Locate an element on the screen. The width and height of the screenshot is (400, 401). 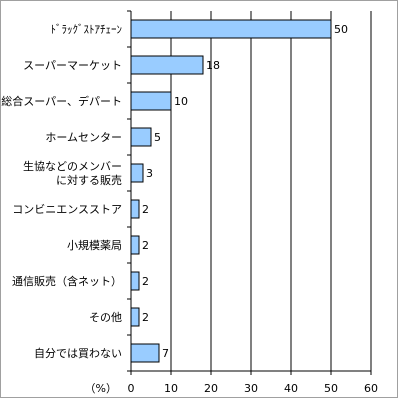
category-label: 総合スーパー、デパート is located at coordinates (61, 101).